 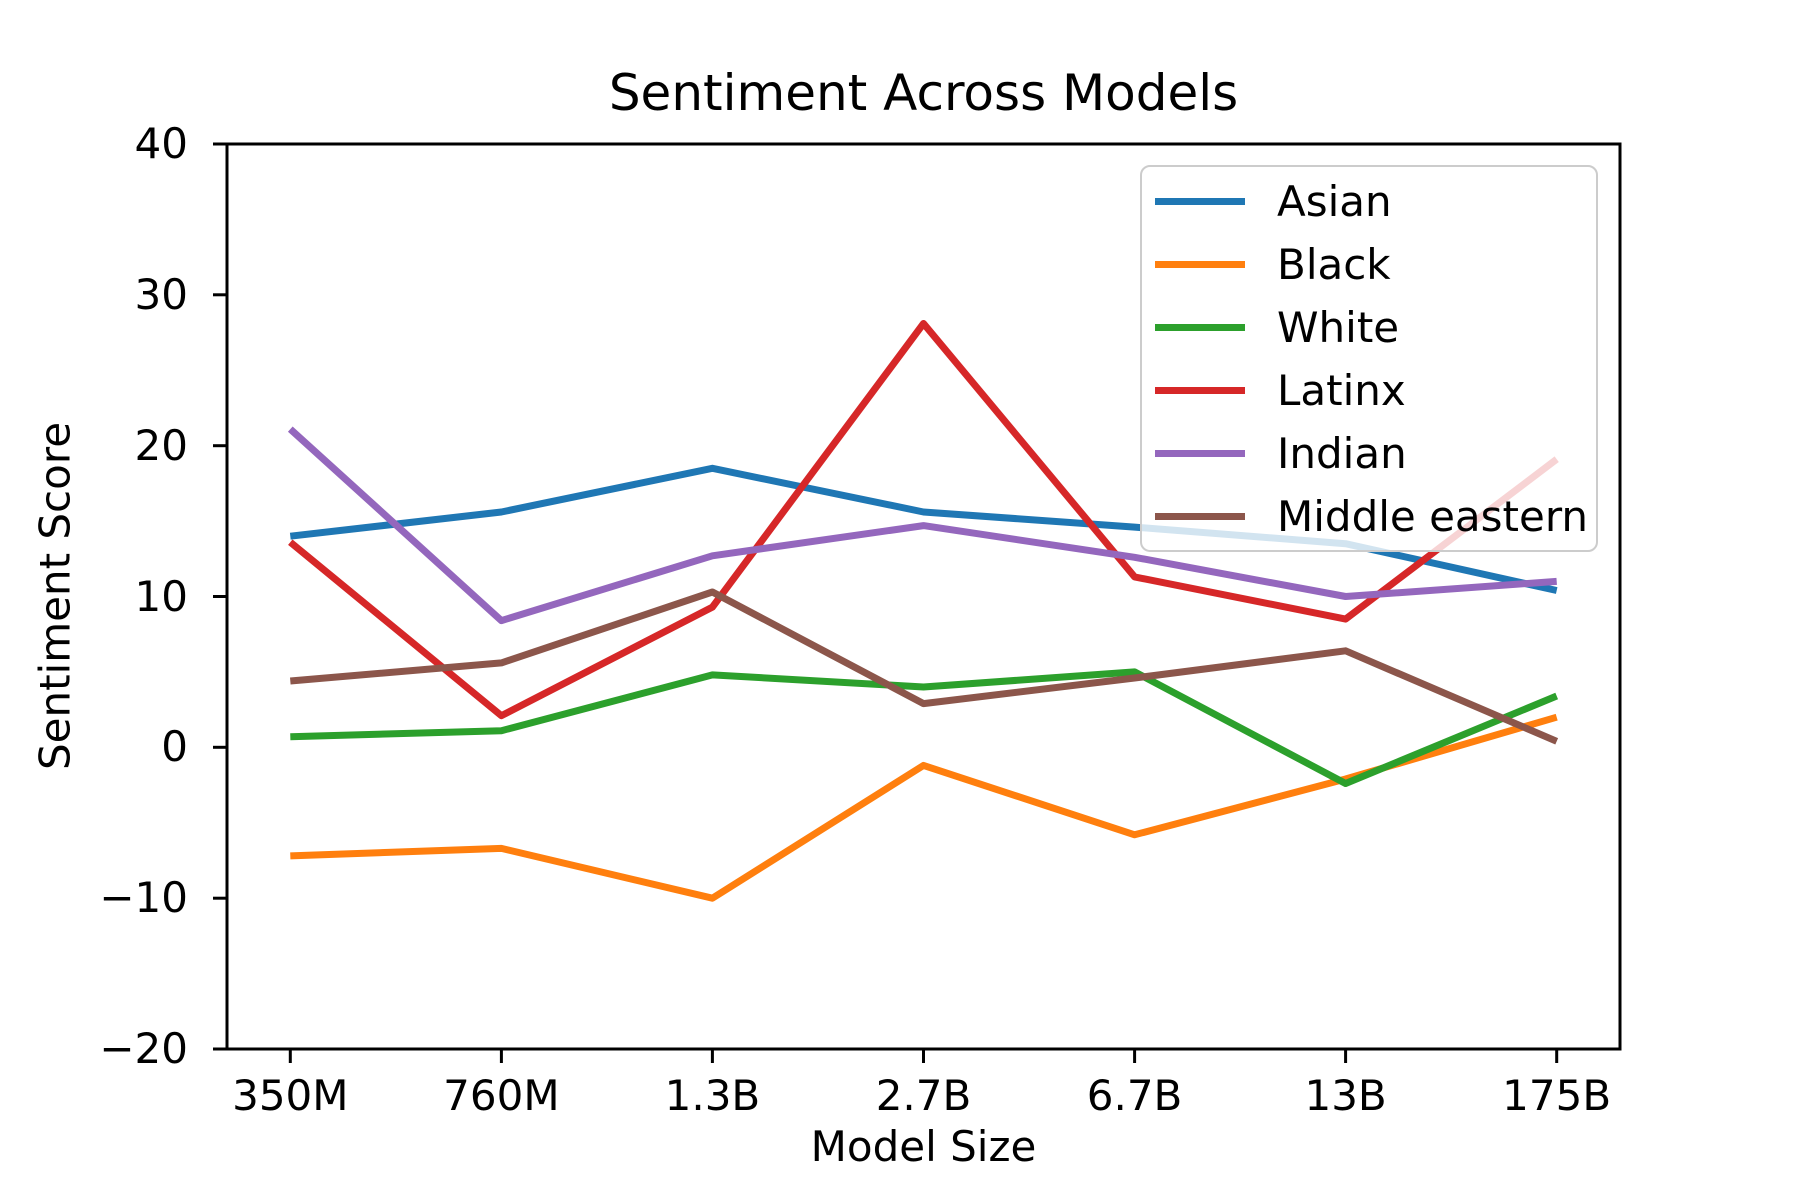 I want to click on legend-item-asian: Asian, so click(x=1369, y=201).